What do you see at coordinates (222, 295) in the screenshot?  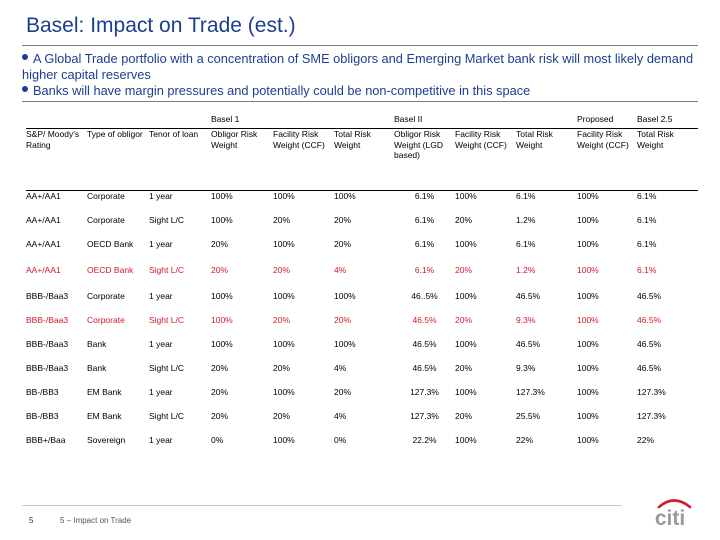 I see `cell-b1-obligor-rw: 100%` at bounding box center [222, 295].